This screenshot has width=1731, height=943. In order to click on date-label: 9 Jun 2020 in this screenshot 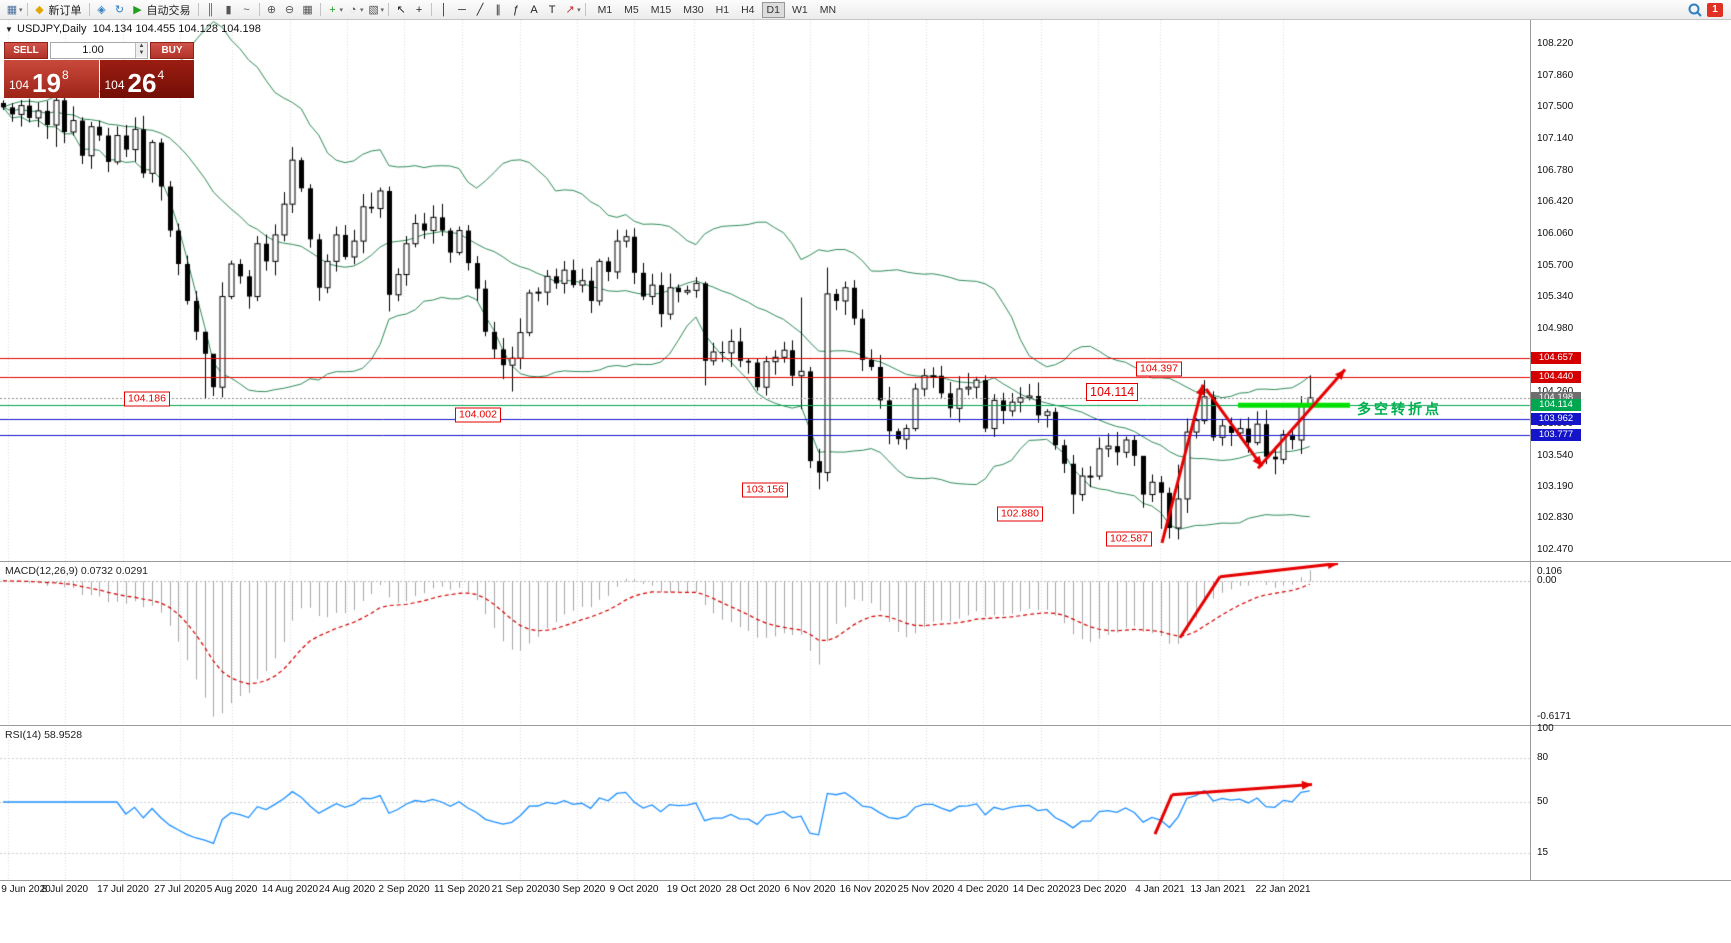, I will do `click(26, 889)`.